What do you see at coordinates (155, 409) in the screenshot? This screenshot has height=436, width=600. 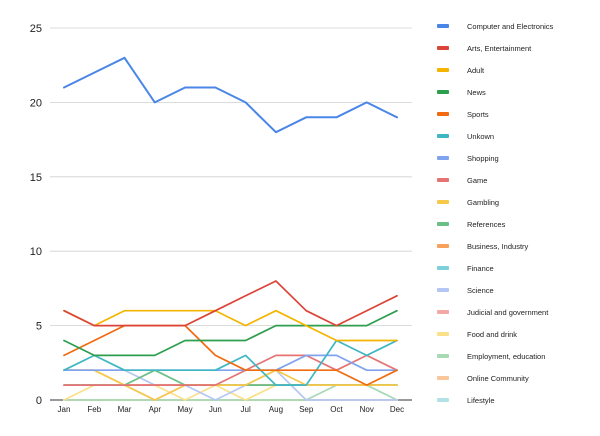 I see `x-tick-label: Apr` at bounding box center [155, 409].